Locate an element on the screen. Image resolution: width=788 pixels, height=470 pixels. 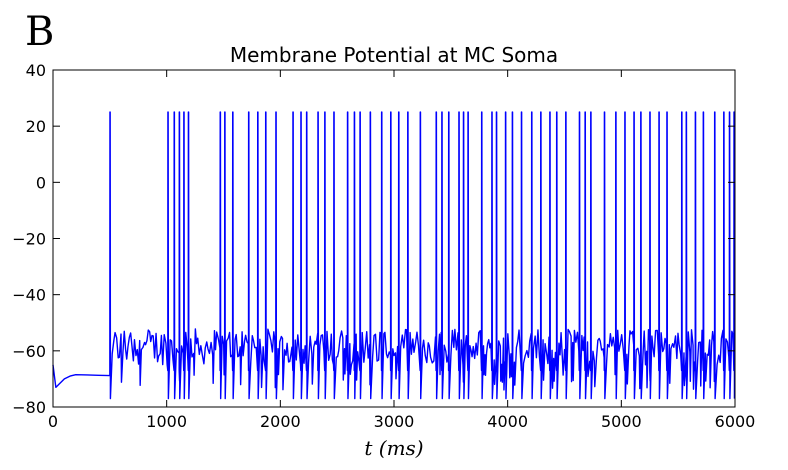
x-axis-label: t (ms) is located at coordinates (393, 448).